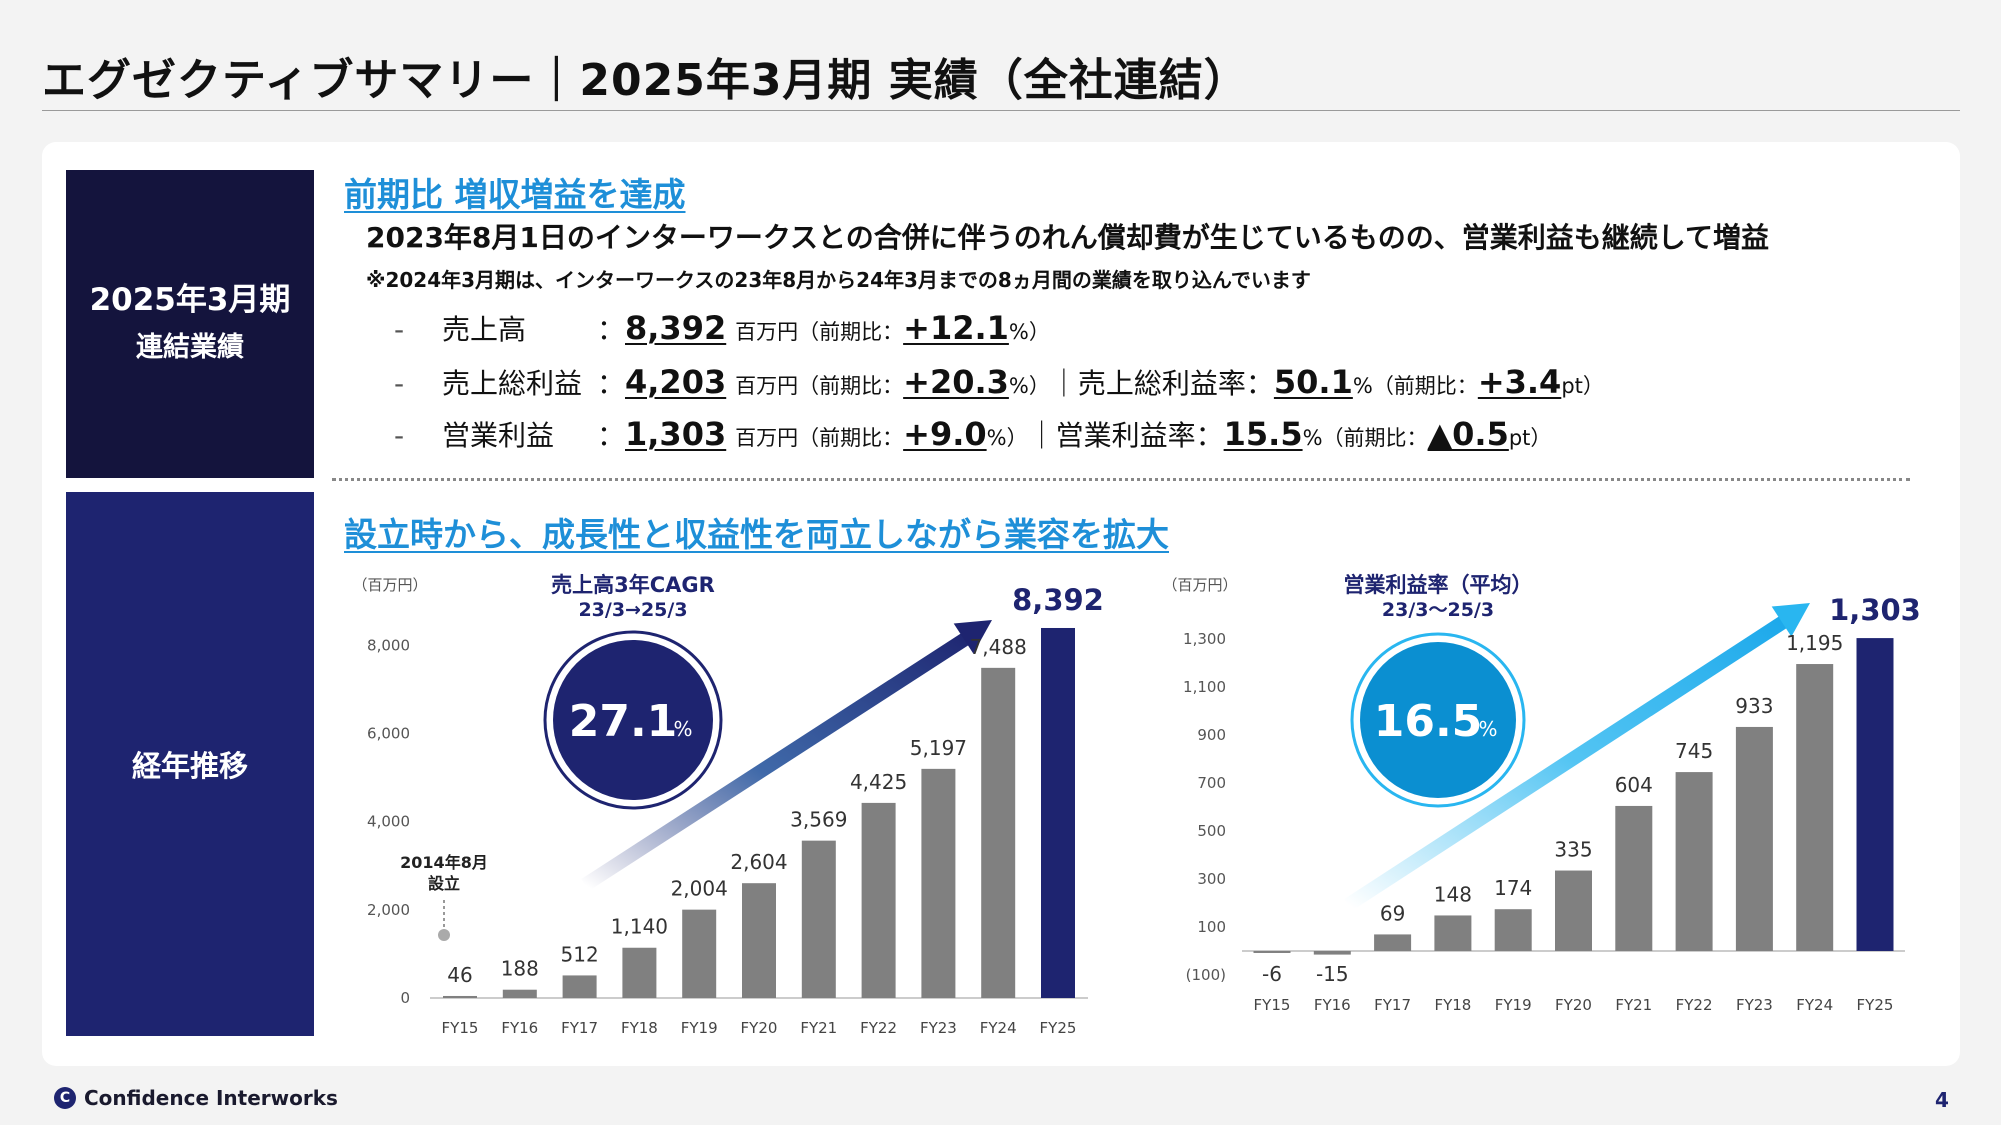  What do you see at coordinates (444, 935) in the screenshot?
I see `founding-annotation-dot` at bounding box center [444, 935].